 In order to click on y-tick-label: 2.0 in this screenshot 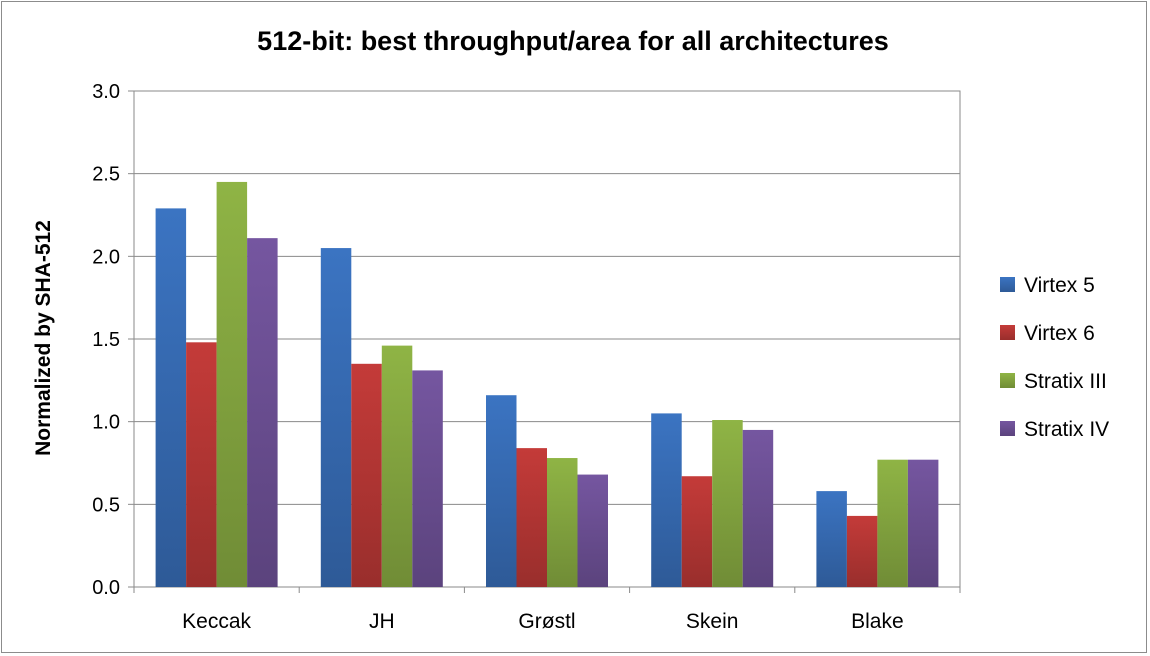, I will do `click(106, 257)`.